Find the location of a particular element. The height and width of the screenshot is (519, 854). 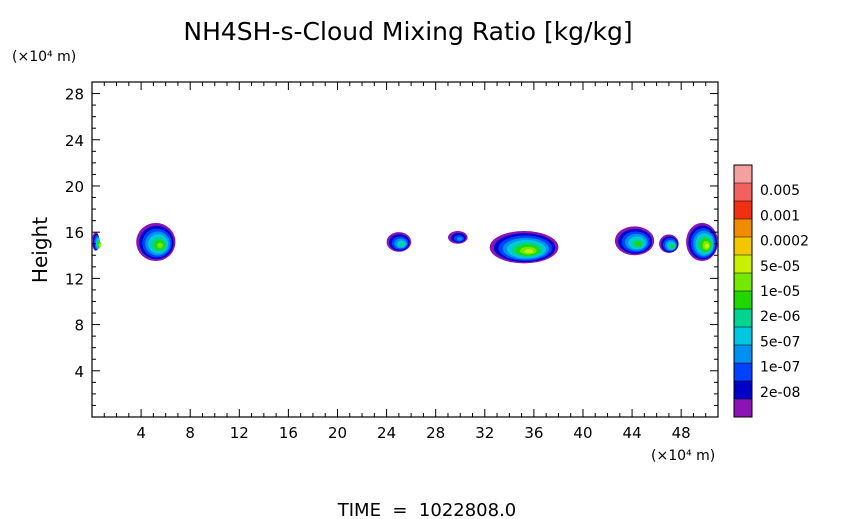

colorbar-label: 1e-05 is located at coordinates (780, 292).